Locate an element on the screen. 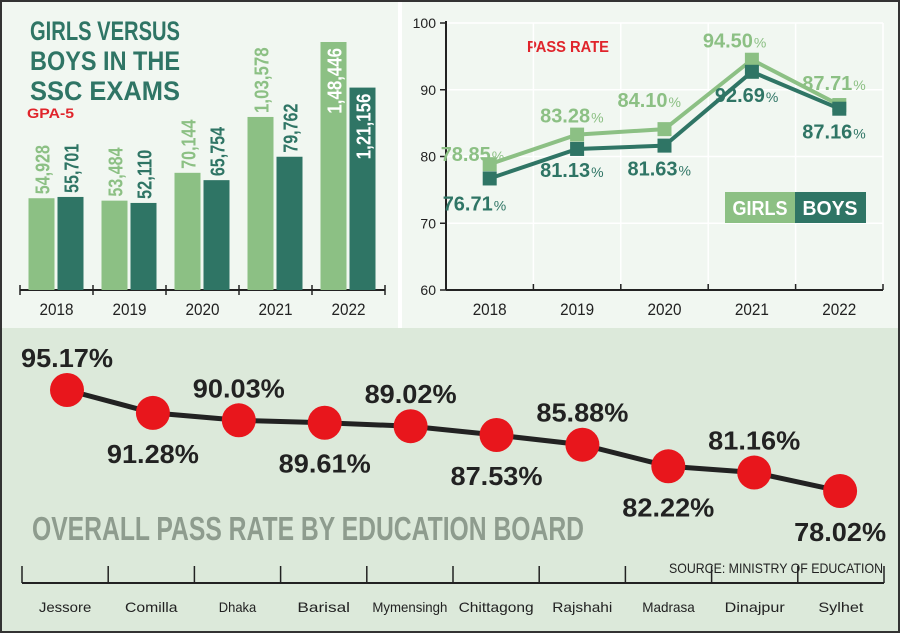  line-y-tick-label: 100 is located at coordinates (425, 23).